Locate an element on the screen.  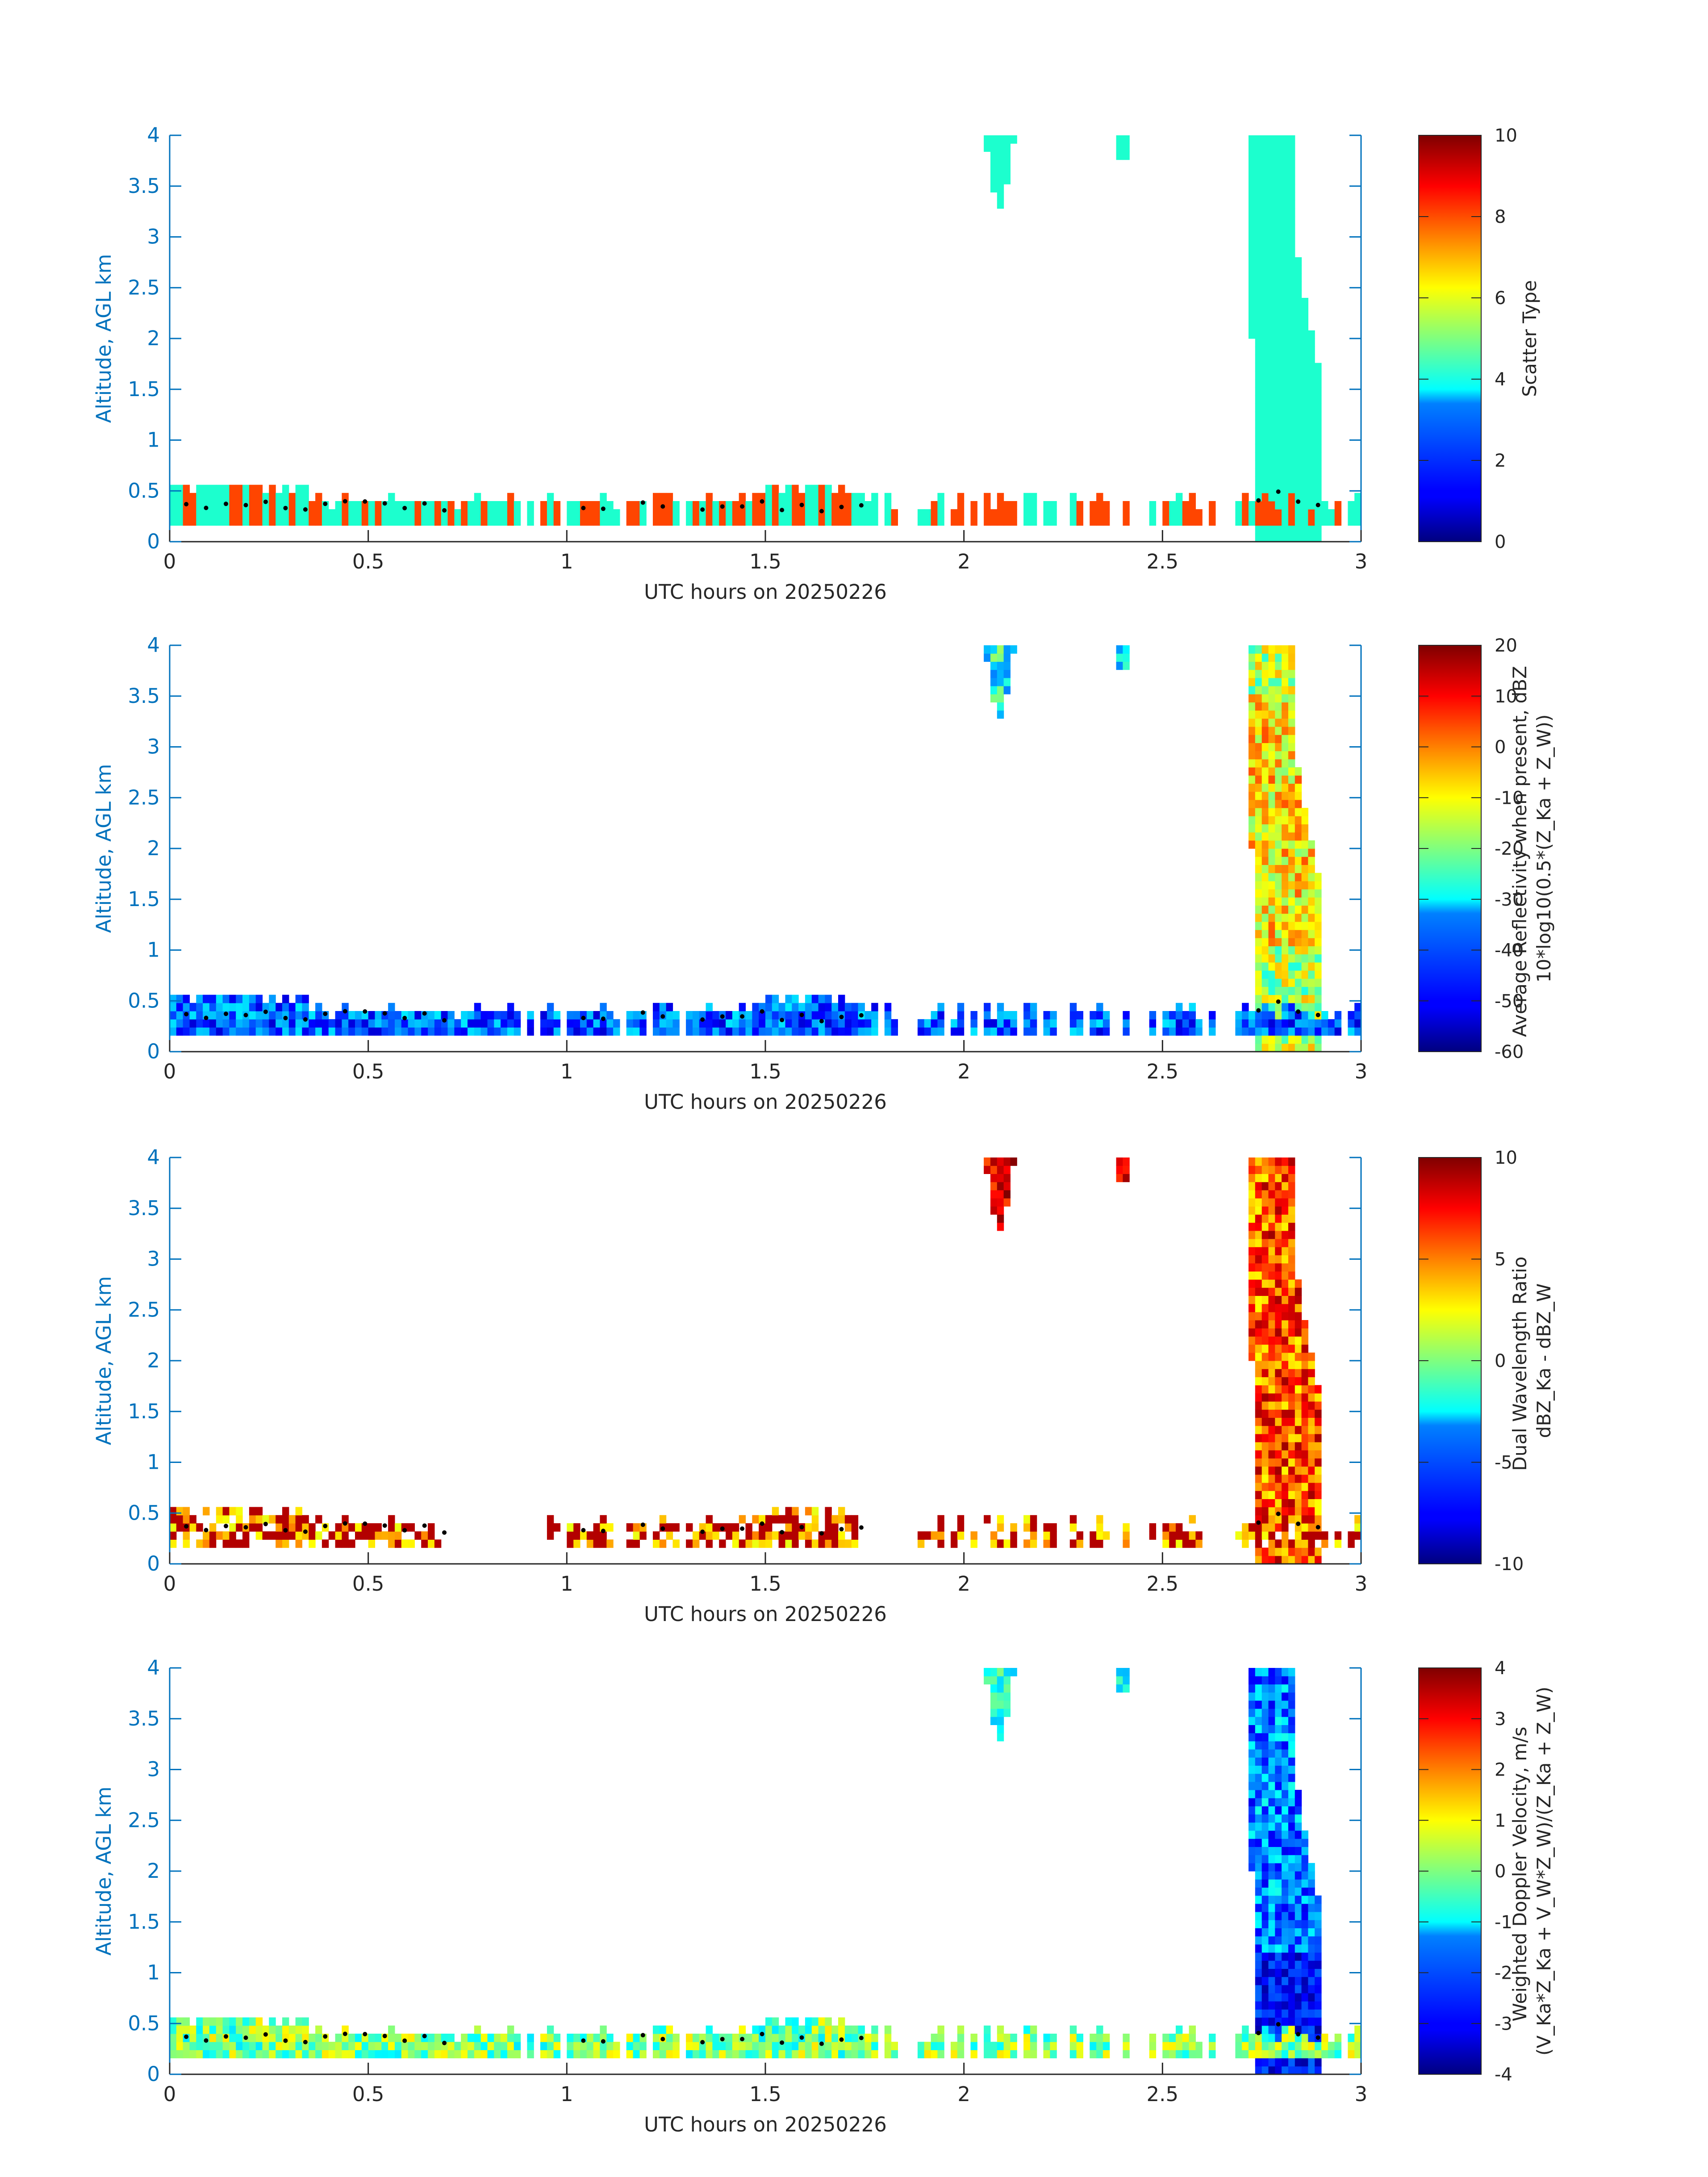
colorbar-tick-label: 2 is located at coordinates (1500, 461).